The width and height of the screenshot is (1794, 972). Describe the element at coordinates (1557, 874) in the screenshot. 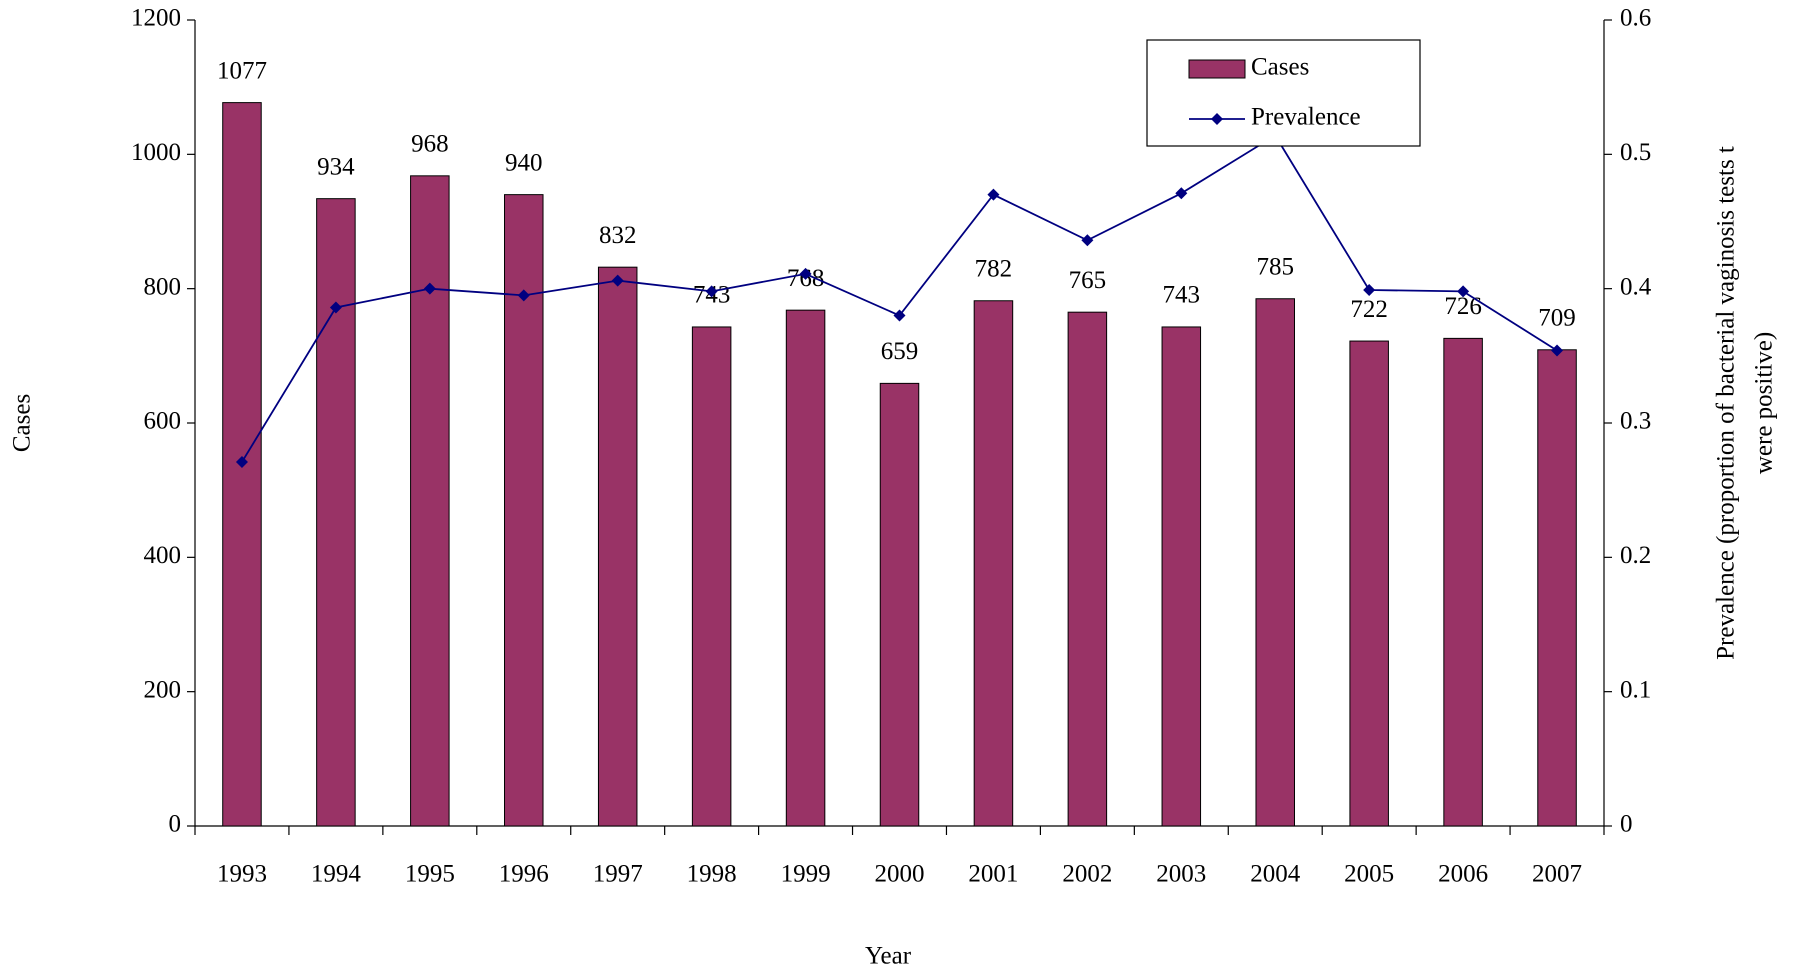

I see `x-tick-label: 2007` at that location.